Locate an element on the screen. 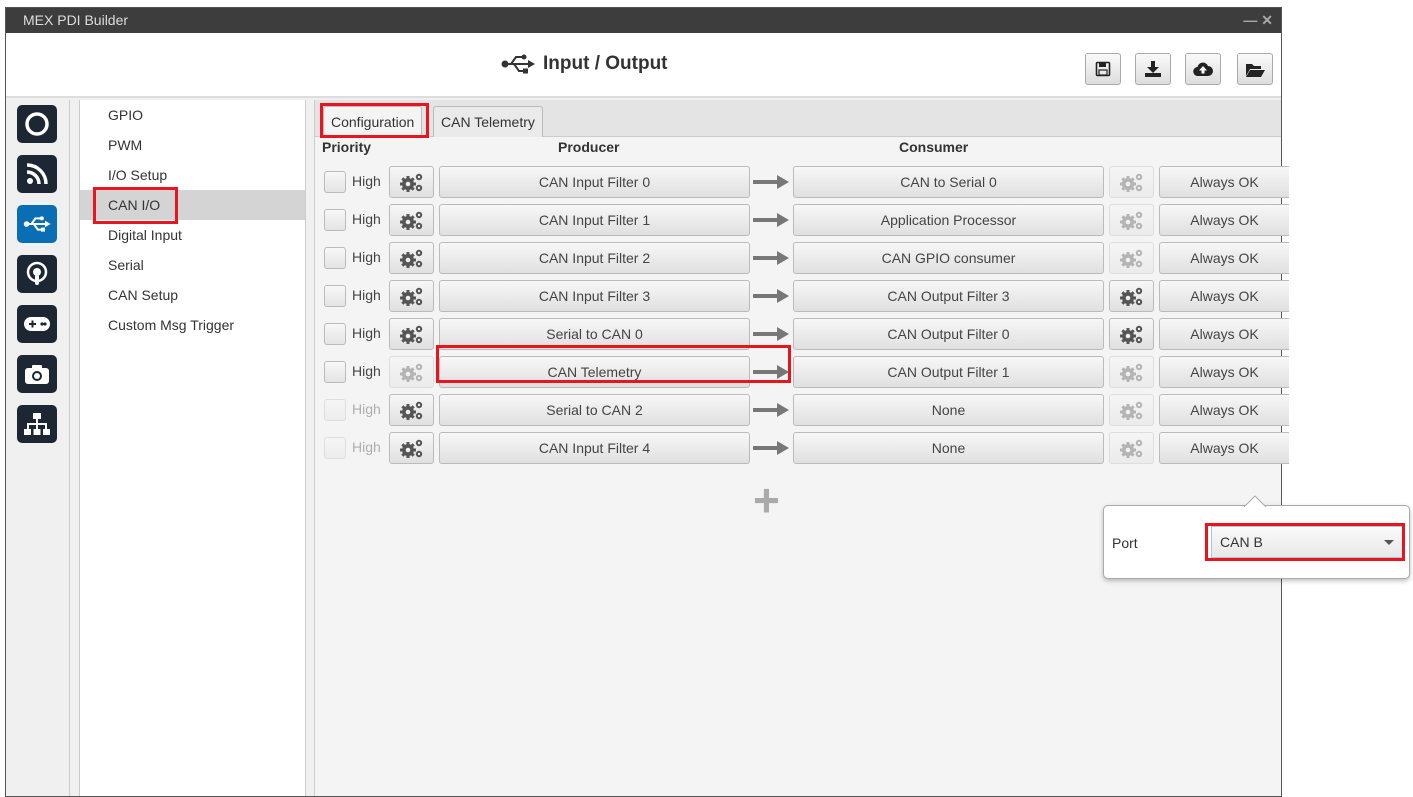 This screenshot has height=797, width=1413. nav-item: CAN I/O is located at coordinates (192, 205).